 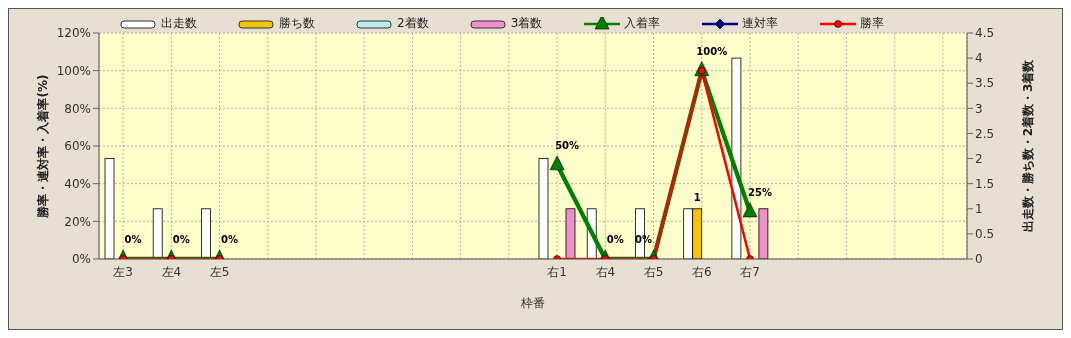 What do you see at coordinates (697, 197) in the screenshot?
I see `data-label: 1` at bounding box center [697, 197].